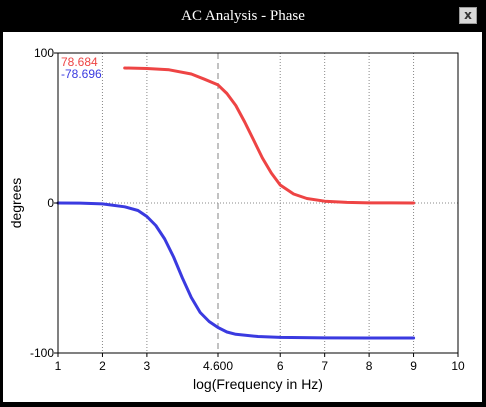  I want to click on x-tick-label: 10, so click(458, 366).